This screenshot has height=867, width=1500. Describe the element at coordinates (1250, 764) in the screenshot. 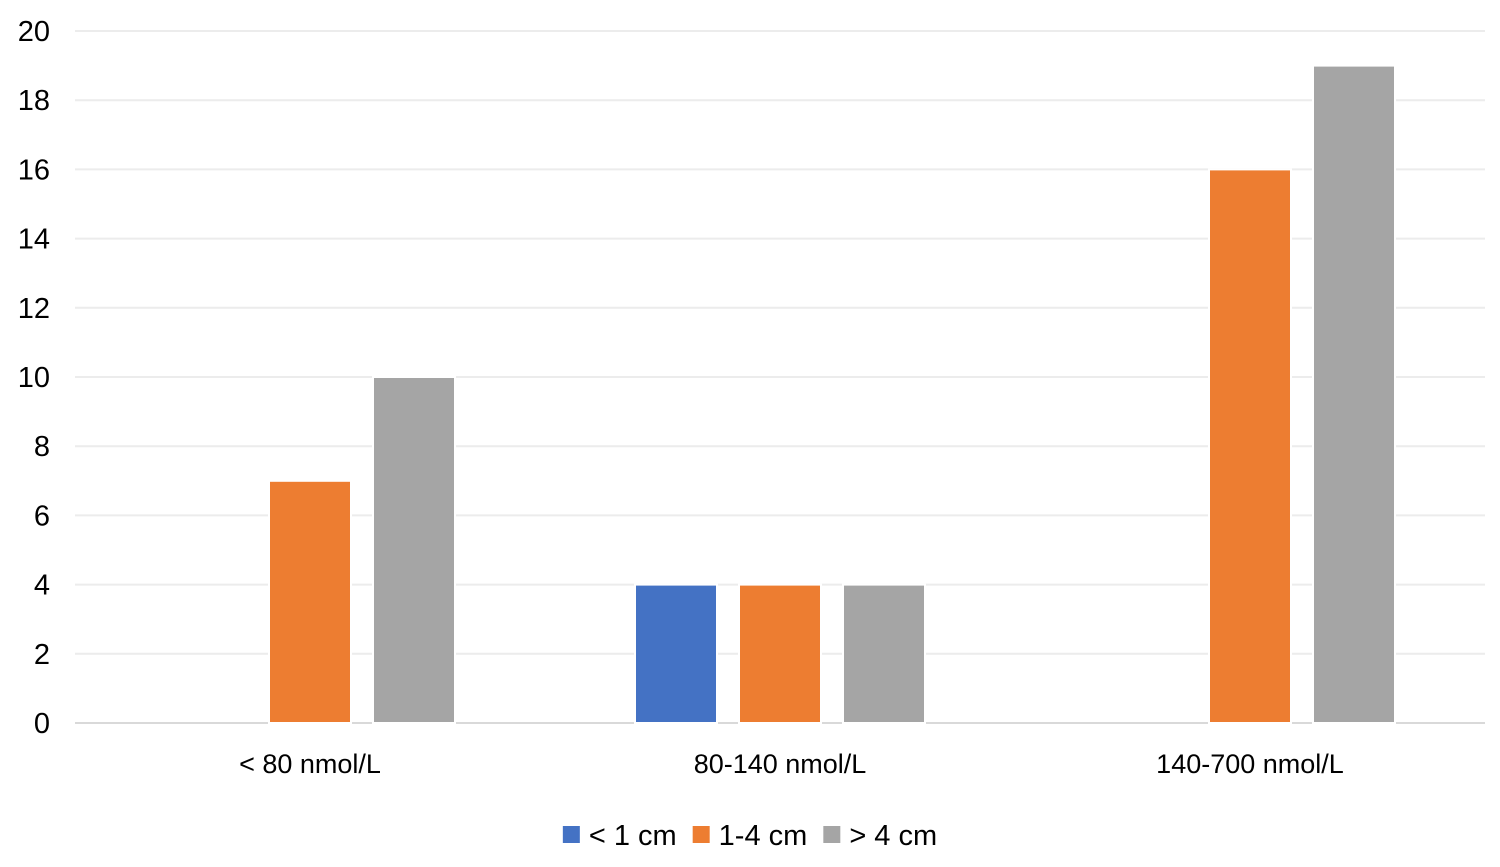

I see `x-category-label: 140-700 nmol/L` at that location.